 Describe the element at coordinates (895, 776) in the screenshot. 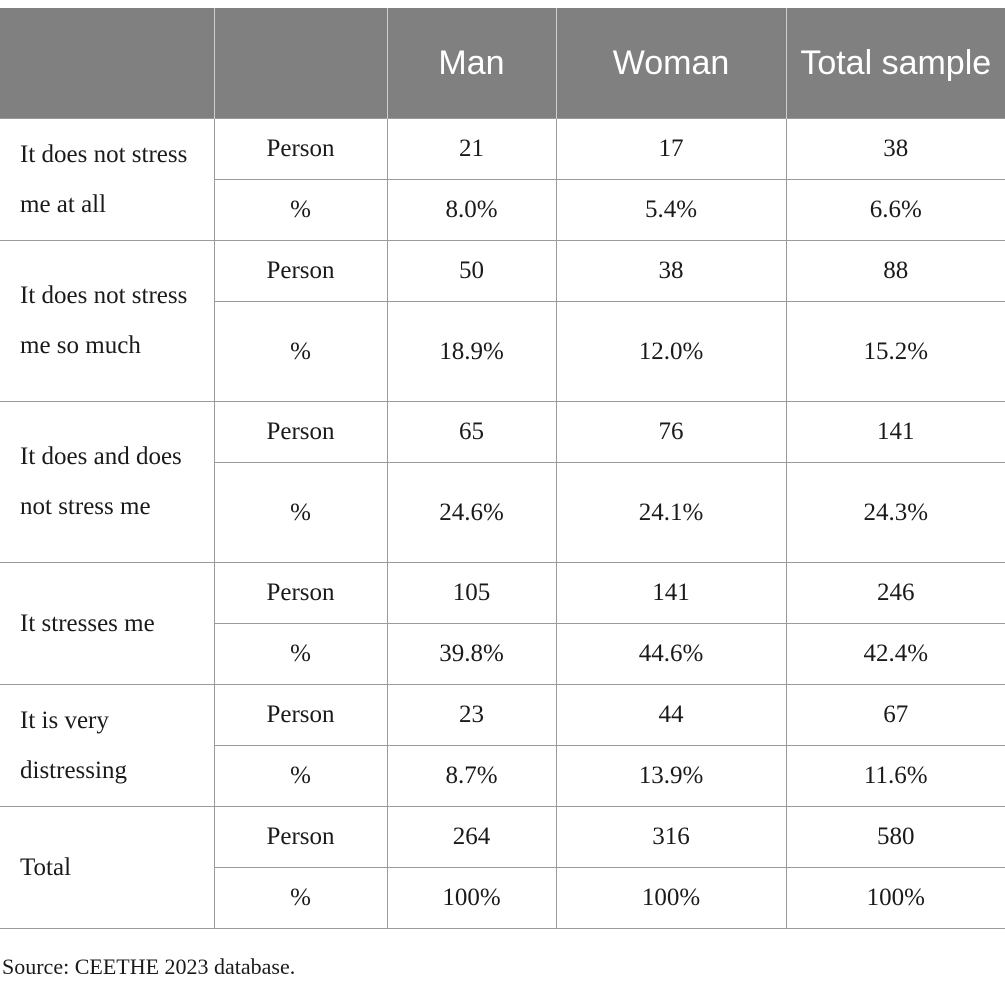

I see `cell-total: 11.6%` at that location.